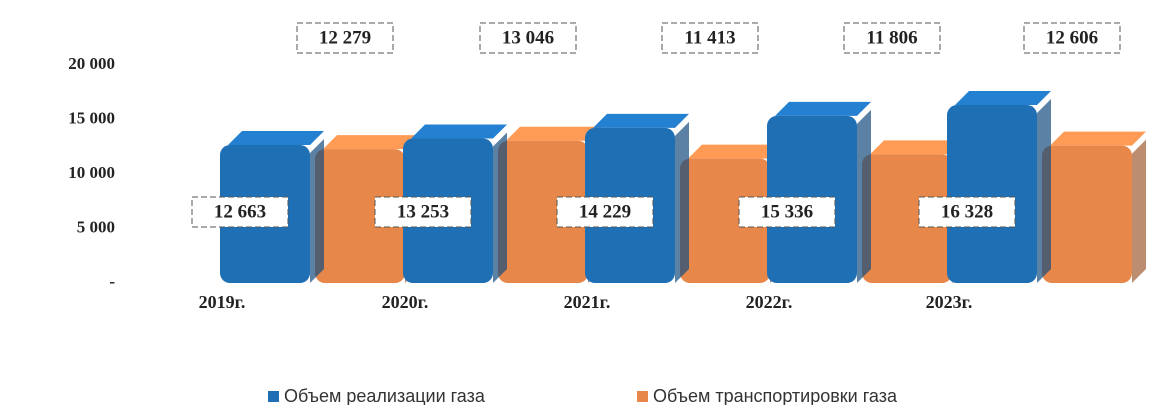 This screenshot has width=1157, height=405. I want to click on x-tick-label: 2019г., so click(222, 302).